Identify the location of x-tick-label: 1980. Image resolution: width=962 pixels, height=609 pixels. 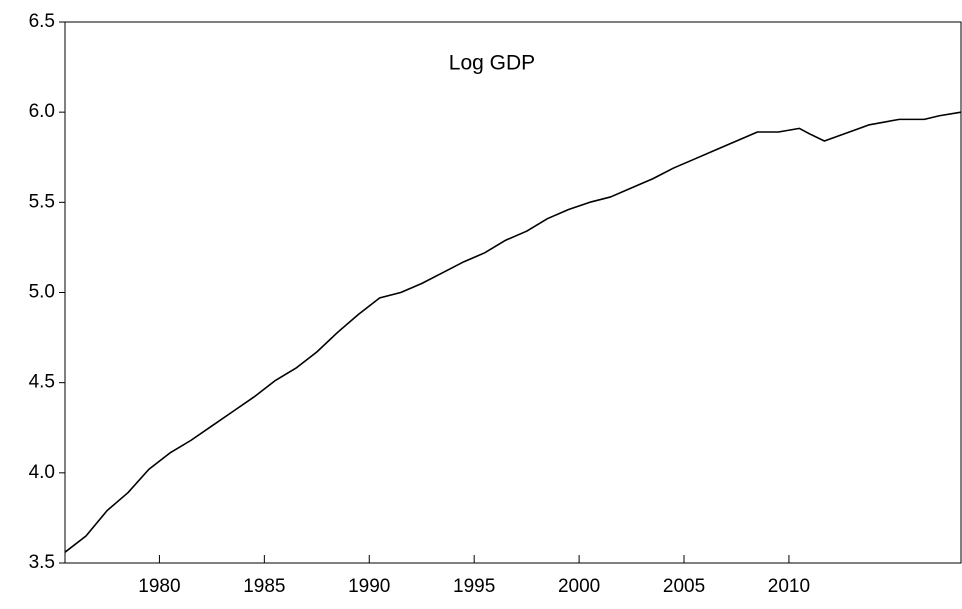
(159, 586).